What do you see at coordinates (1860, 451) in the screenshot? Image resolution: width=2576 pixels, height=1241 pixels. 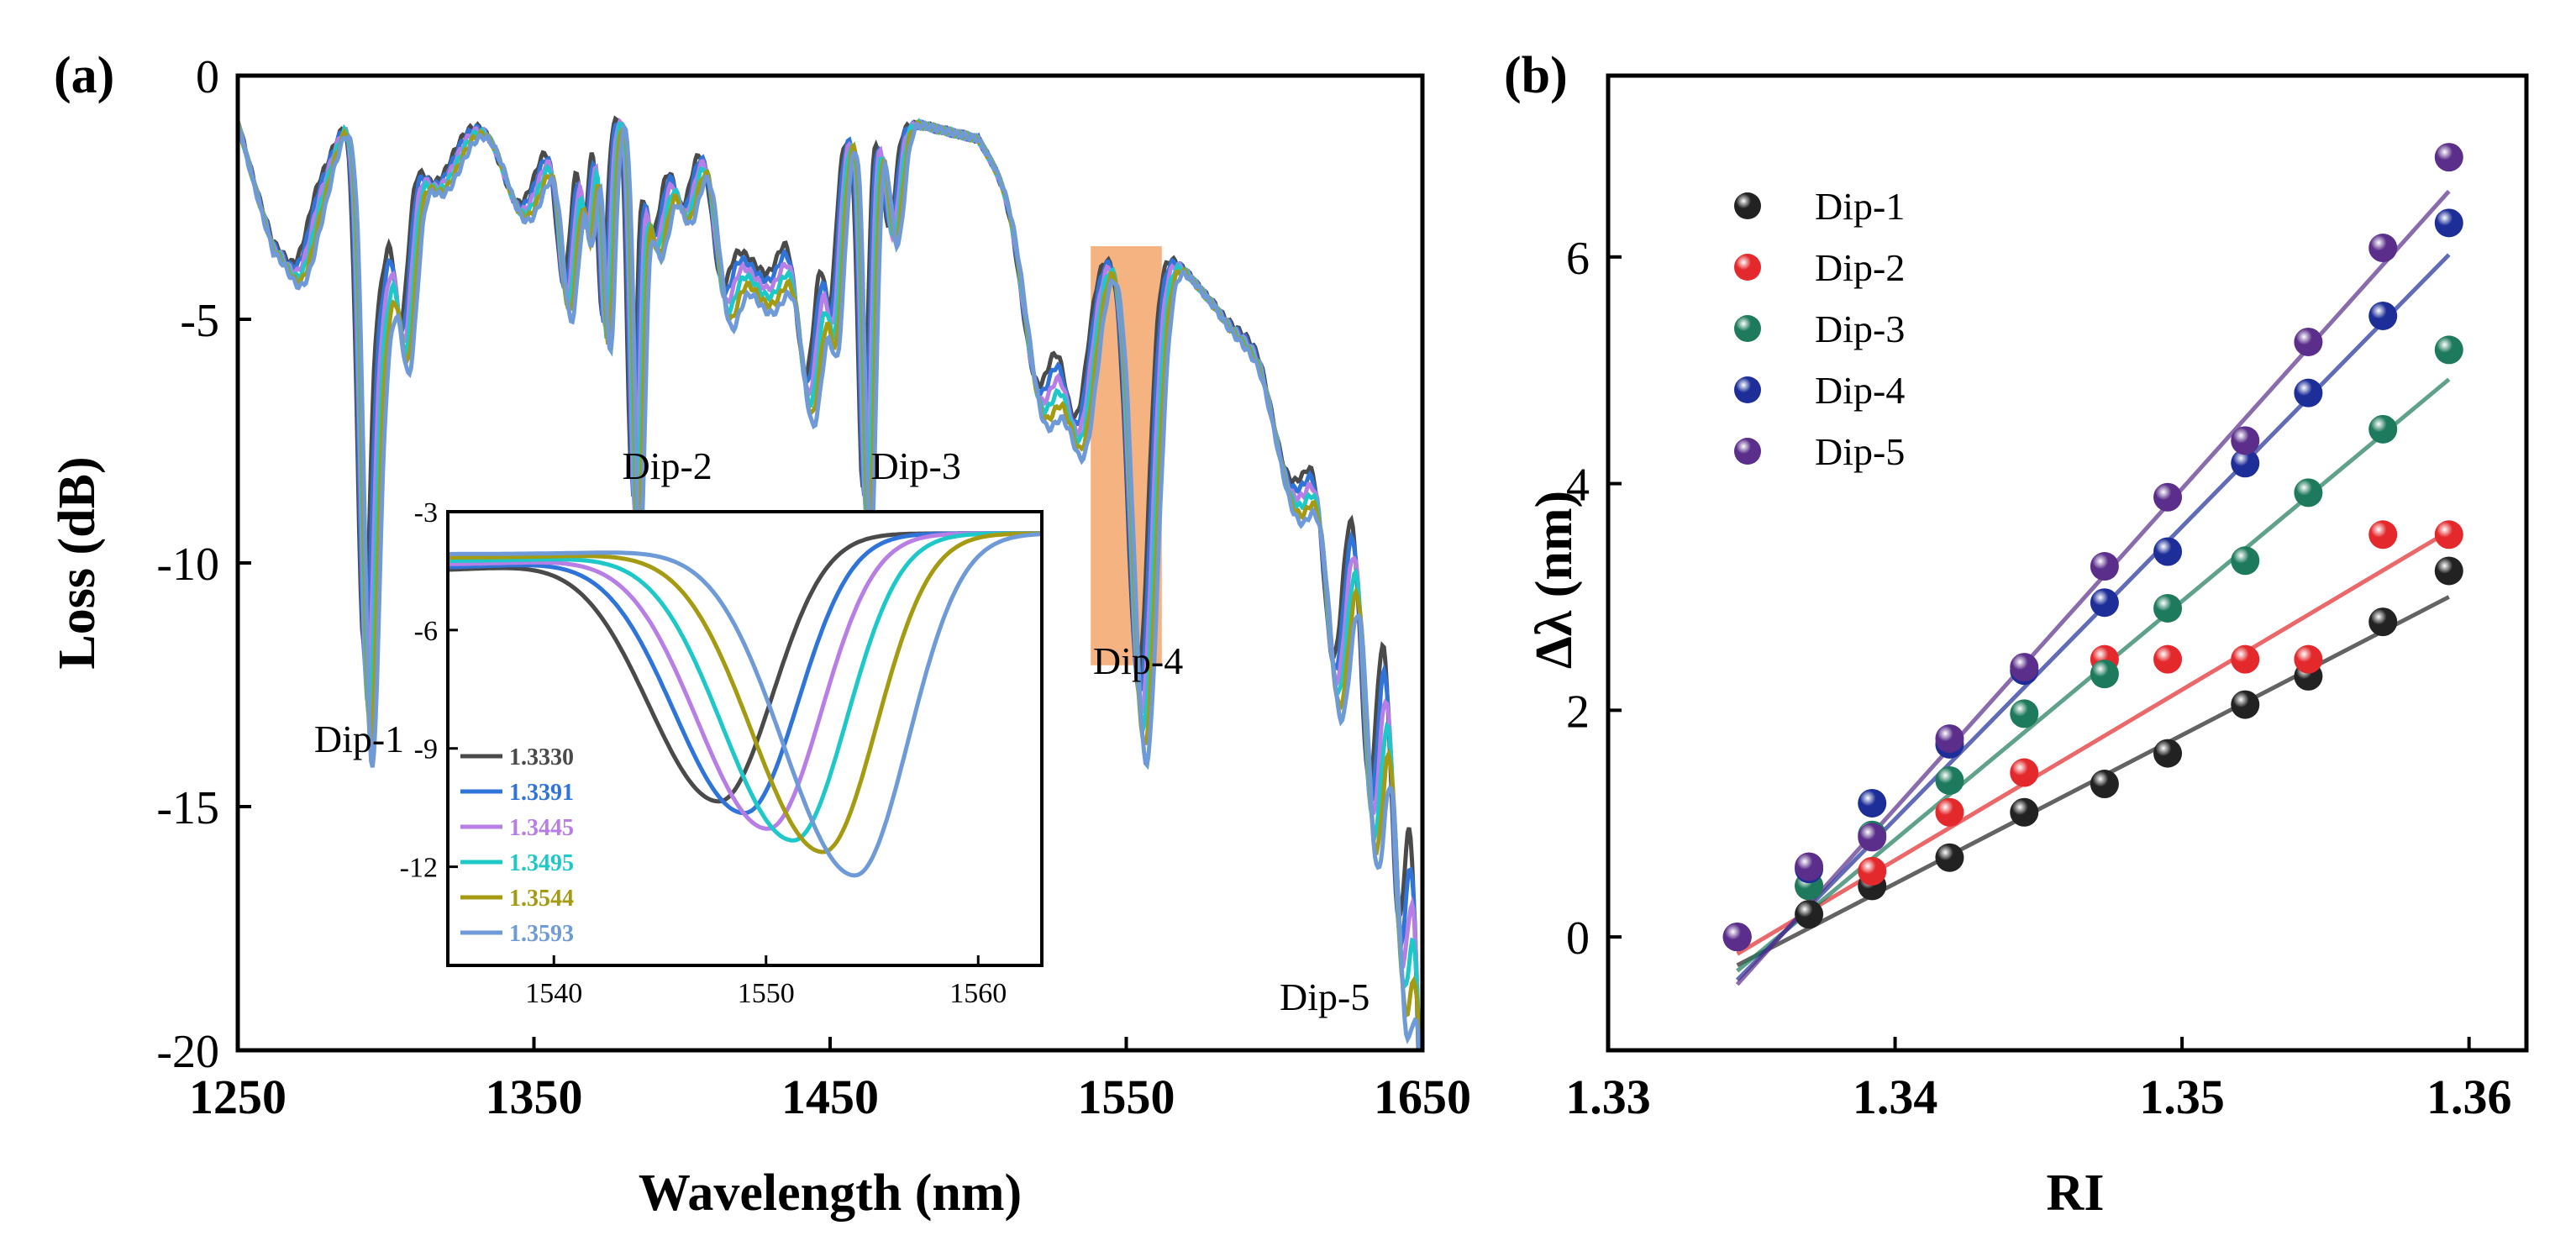 I see `legend-label-dip-5: Dip-5` at bounding box center [1860, 451].